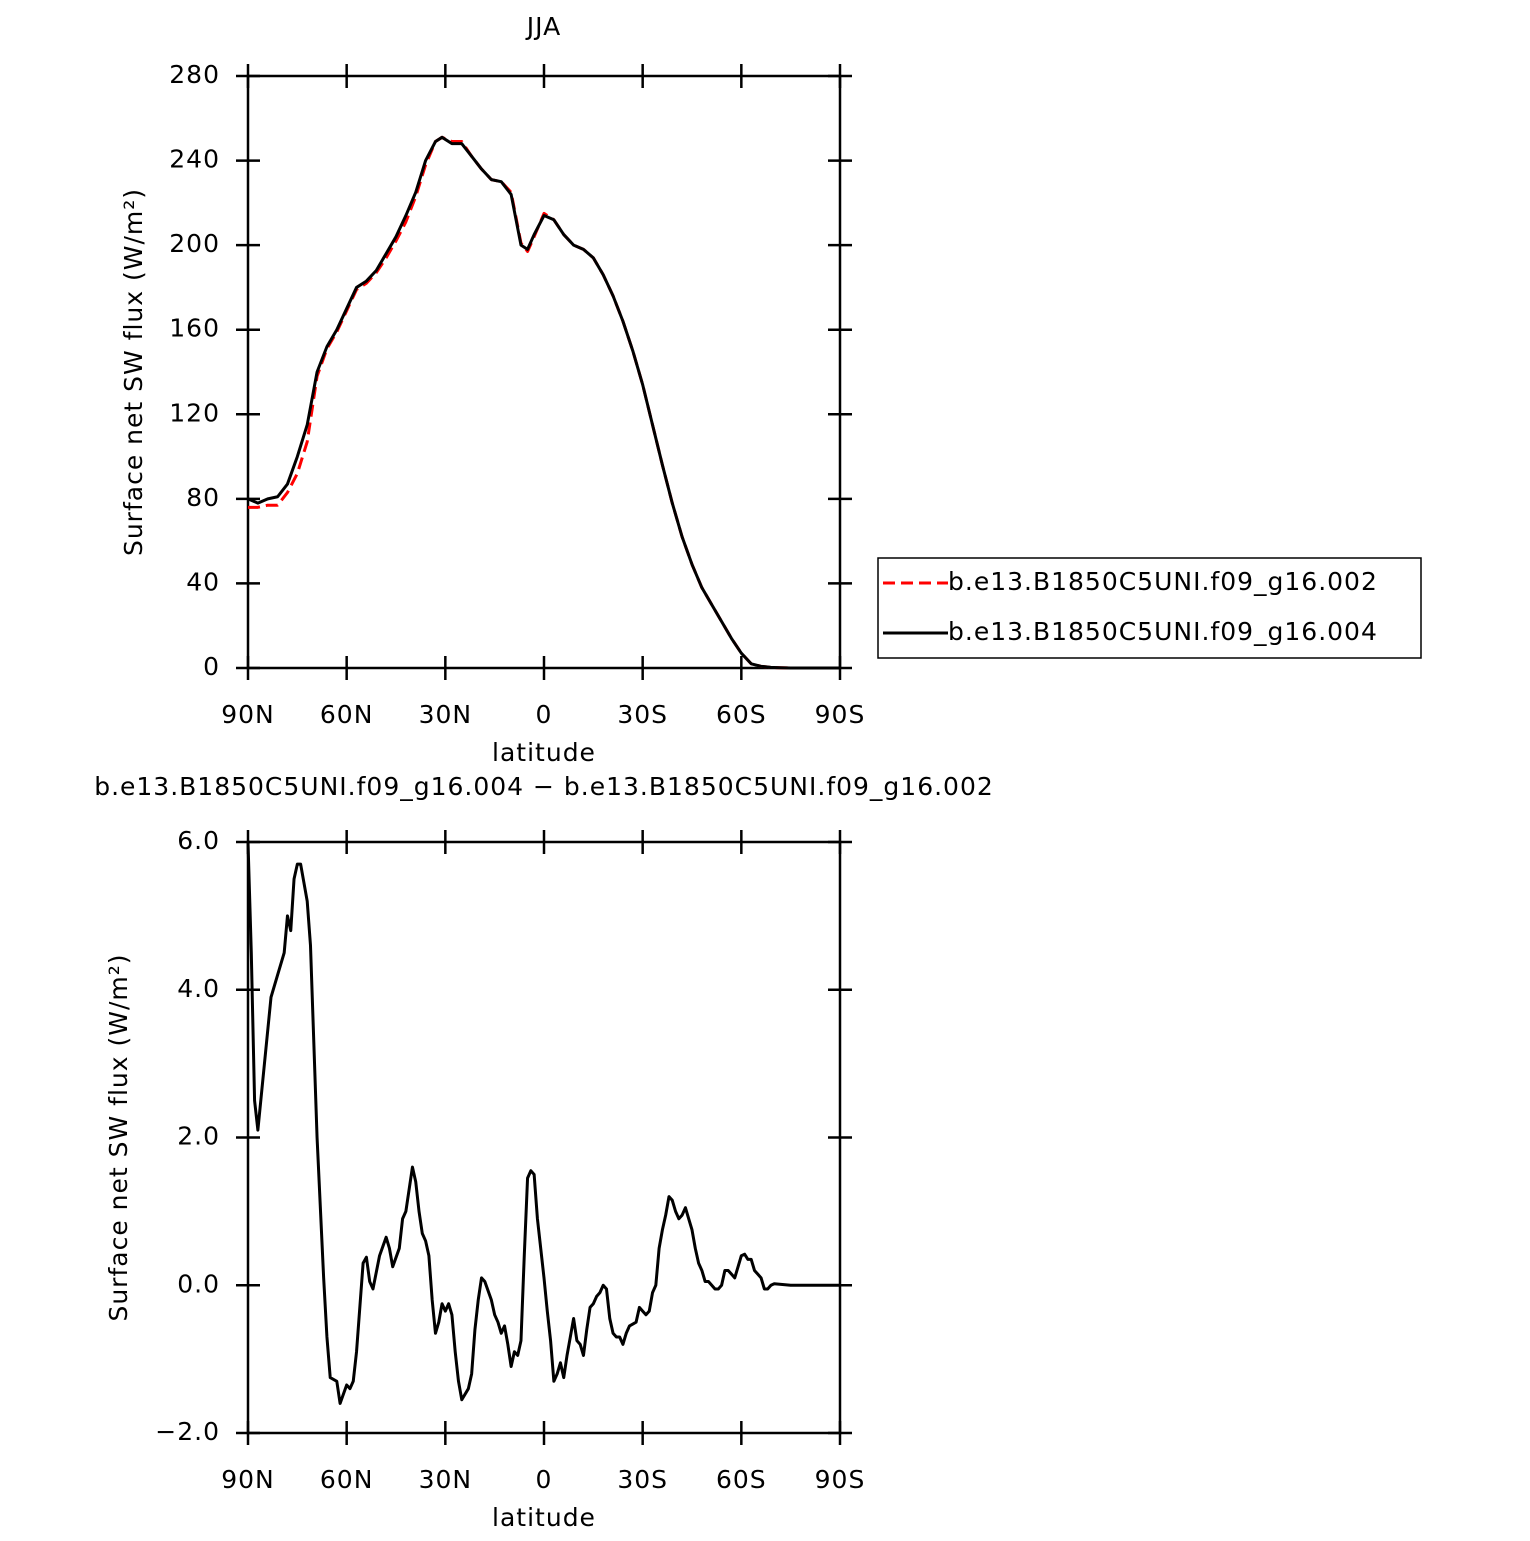  I want to click on chart-title: JJA, so click(543, 26).